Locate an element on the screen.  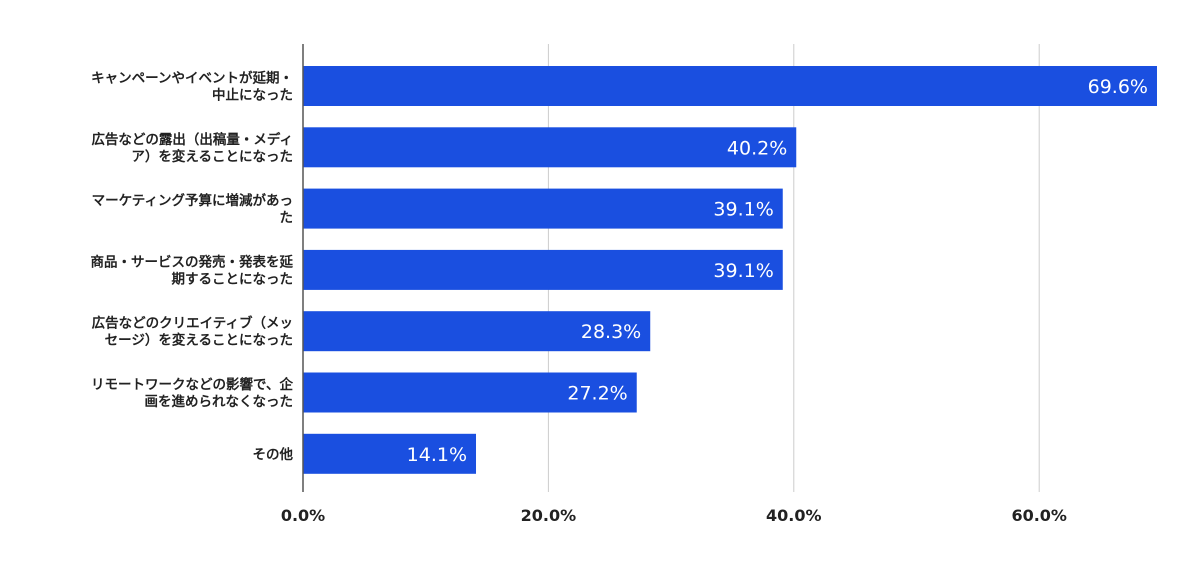
data-label-3: 39.1% is located at coordinates (743, 271).